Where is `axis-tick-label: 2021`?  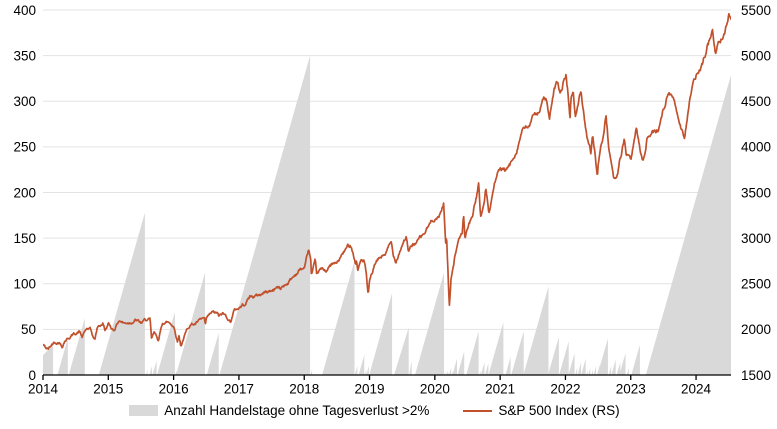 axis-tick-label: 2021 is located at coordinates (500, 389).